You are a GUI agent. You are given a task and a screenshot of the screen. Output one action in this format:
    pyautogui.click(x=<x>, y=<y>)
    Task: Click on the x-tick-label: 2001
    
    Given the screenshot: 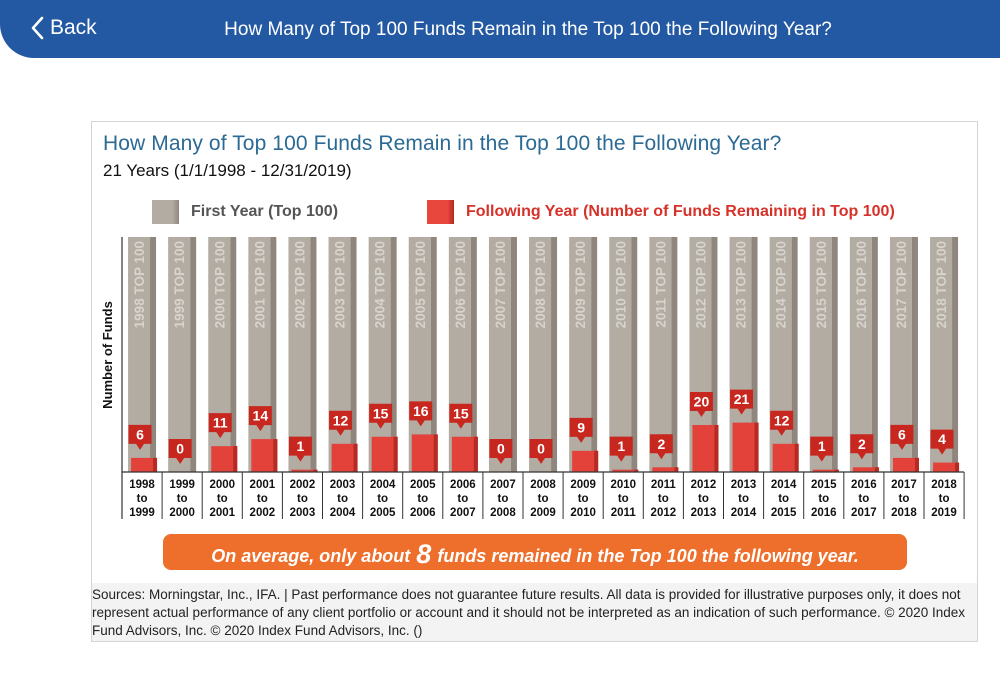 What is the action you would take?
    pyautogui.click(x=263, y=485)
    